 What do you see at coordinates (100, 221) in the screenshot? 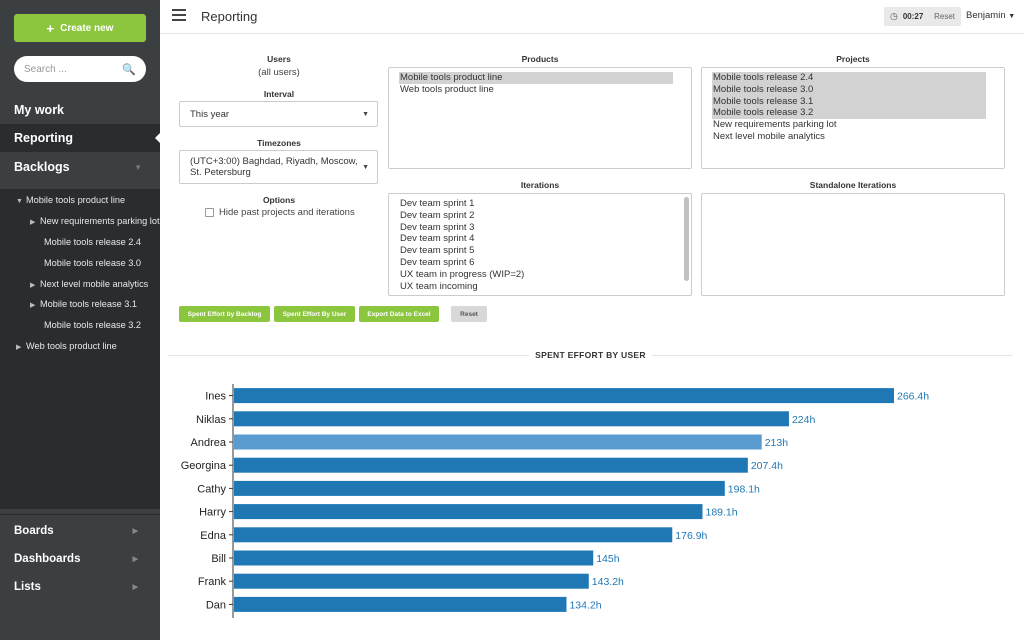
I see `tree-item-label: New requirements parking lot` at bounding box center [100, 221].